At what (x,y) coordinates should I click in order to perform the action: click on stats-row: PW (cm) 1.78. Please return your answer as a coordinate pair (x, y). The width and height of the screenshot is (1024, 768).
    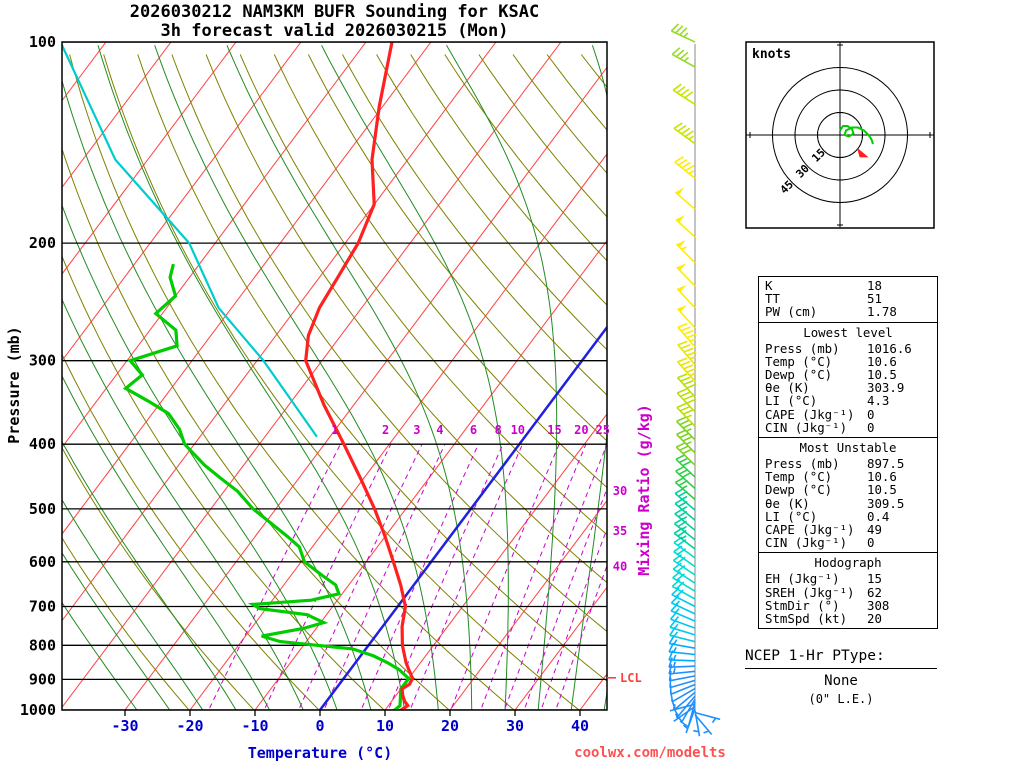
    Looking at the image, I should click on (848, 311).